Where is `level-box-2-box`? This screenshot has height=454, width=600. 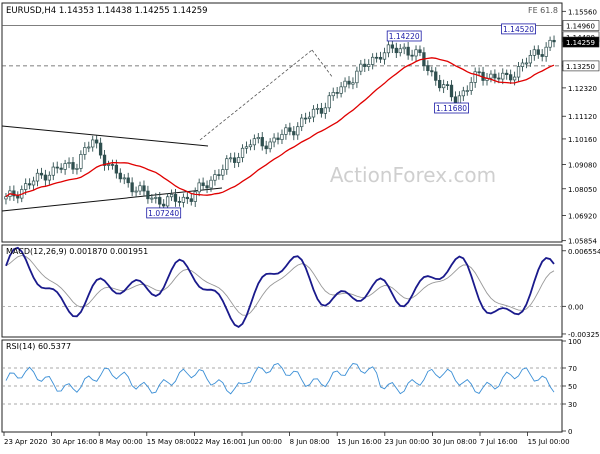
level-box-2-box is located at coordinates (581, 66).